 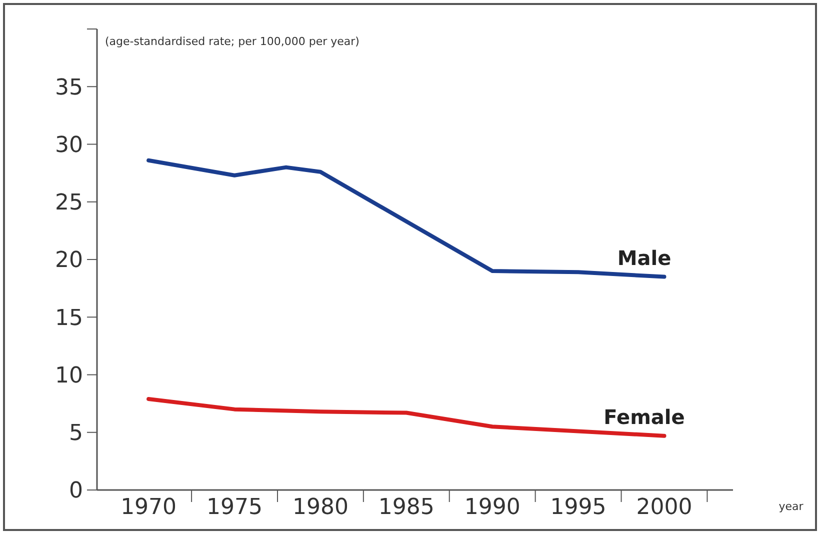 What do you see at coordinates (69, 318) in the screenshot?
I see `y-tick-label: 15` at bounding box center [69, 318].